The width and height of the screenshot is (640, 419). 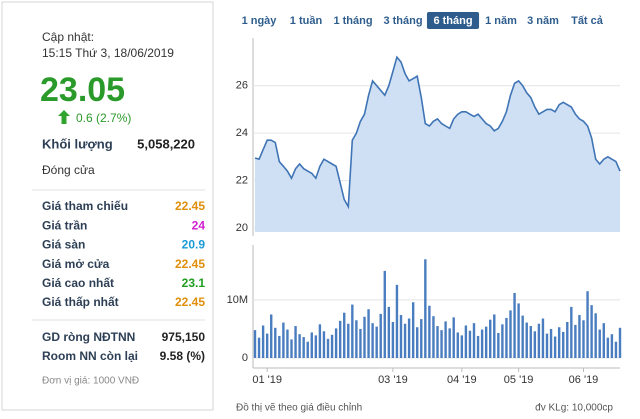 What do you see at coordinates (64, 117) in the screenshot?
I see `up-arrow` at bounding box center [64, 117].